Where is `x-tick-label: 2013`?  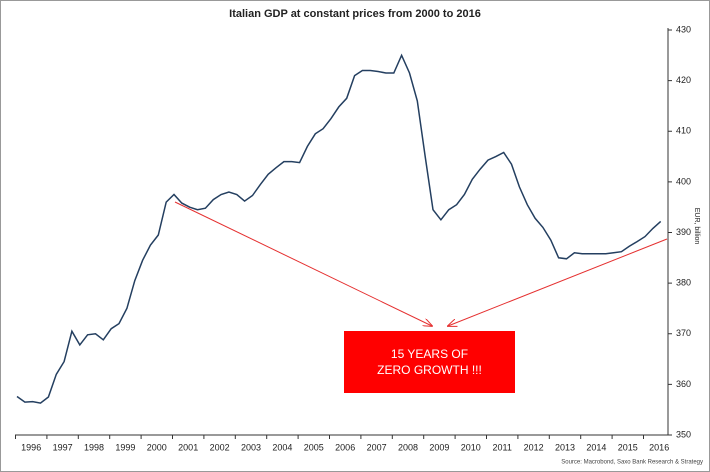
x-tick-label: 2013 is located at coordinates (565, 447).